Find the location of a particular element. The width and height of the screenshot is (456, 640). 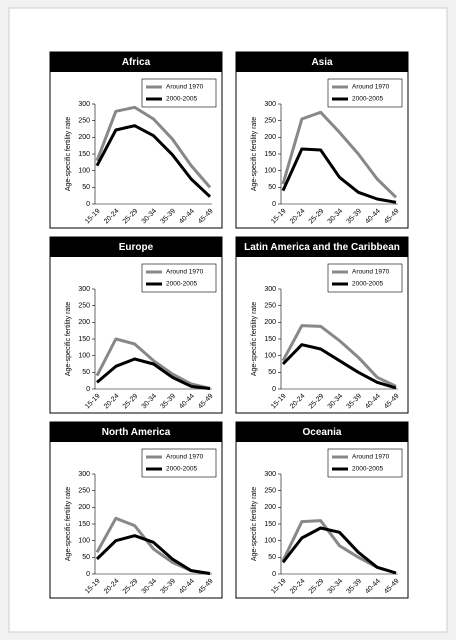

panel-title: Africa is located at coordinates (136, 62).